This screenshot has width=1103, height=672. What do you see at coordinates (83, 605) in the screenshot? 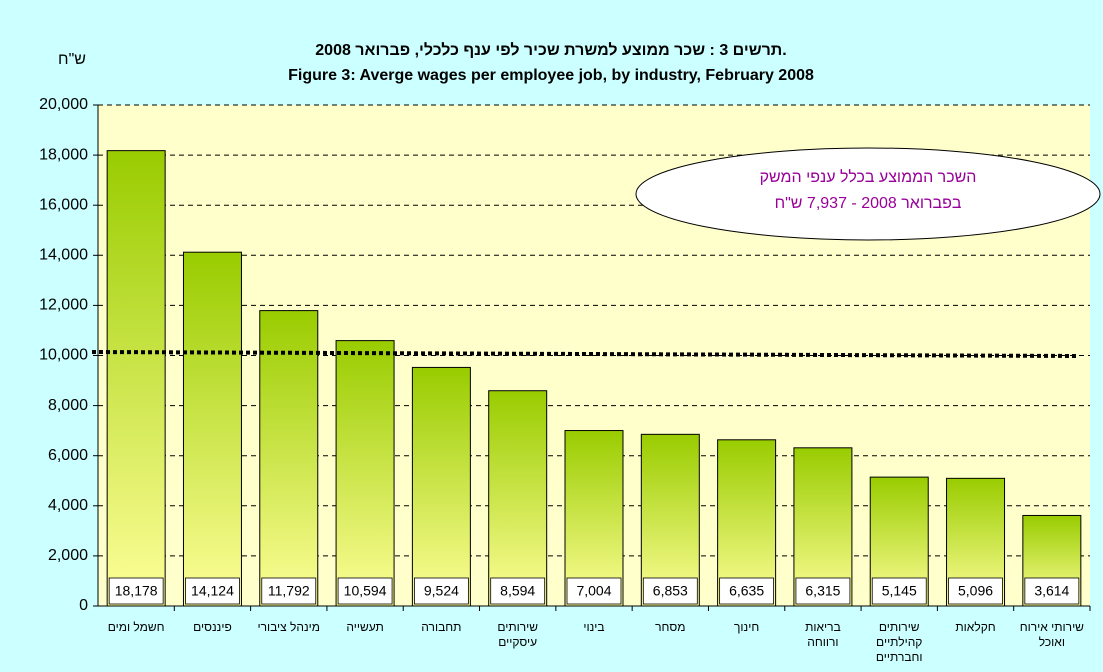
I see `y-tick-label: 0` at bounding box center [83, 605].